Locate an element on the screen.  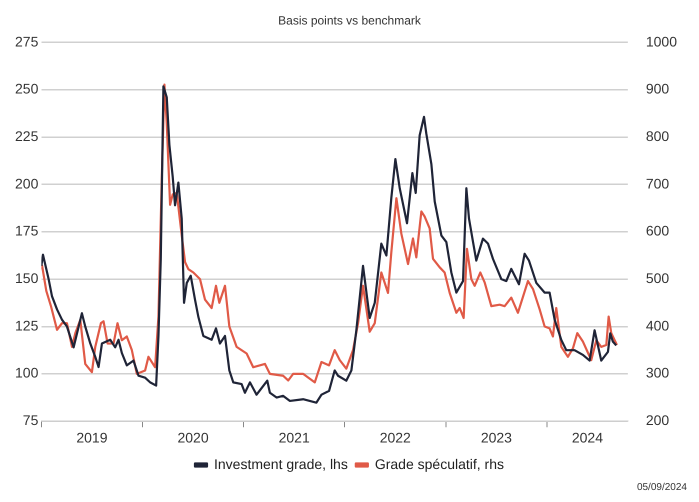
y-tick-label: 150 is located at coordinates (27, 278).